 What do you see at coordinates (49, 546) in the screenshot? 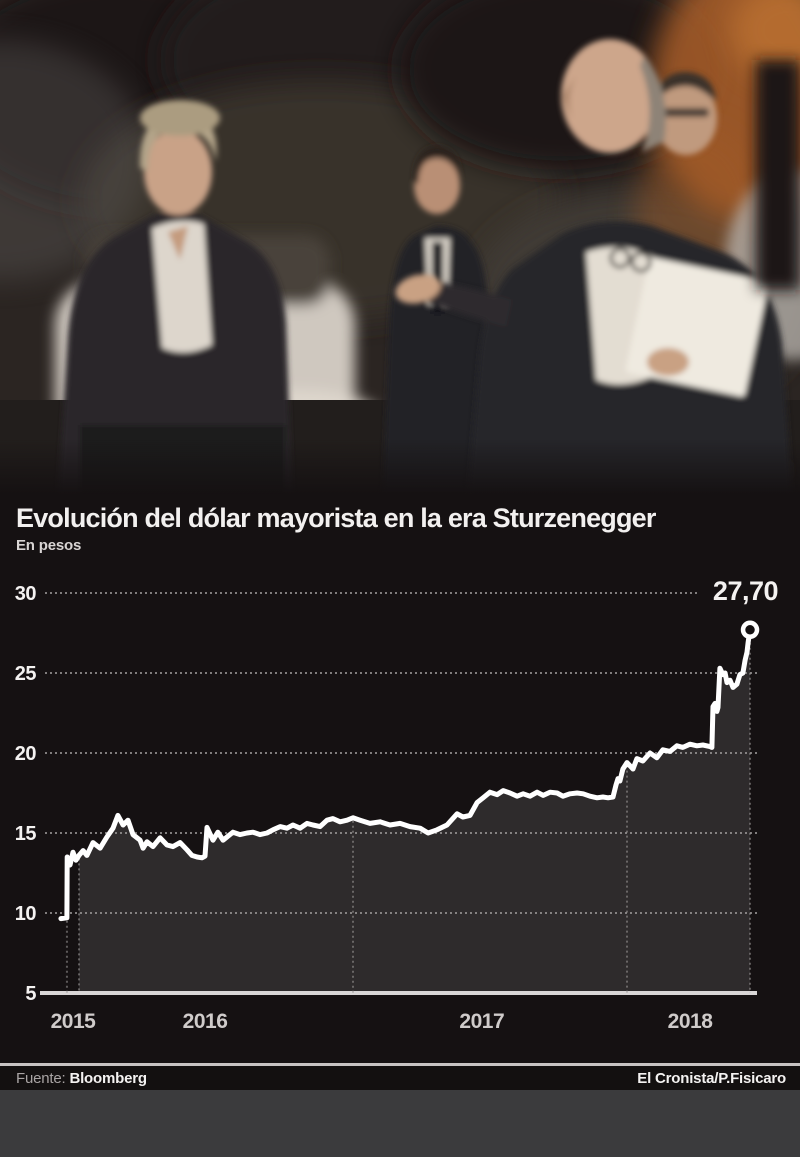
I see `chart-subtitle: En pesos` at bounding box center [49, 546].